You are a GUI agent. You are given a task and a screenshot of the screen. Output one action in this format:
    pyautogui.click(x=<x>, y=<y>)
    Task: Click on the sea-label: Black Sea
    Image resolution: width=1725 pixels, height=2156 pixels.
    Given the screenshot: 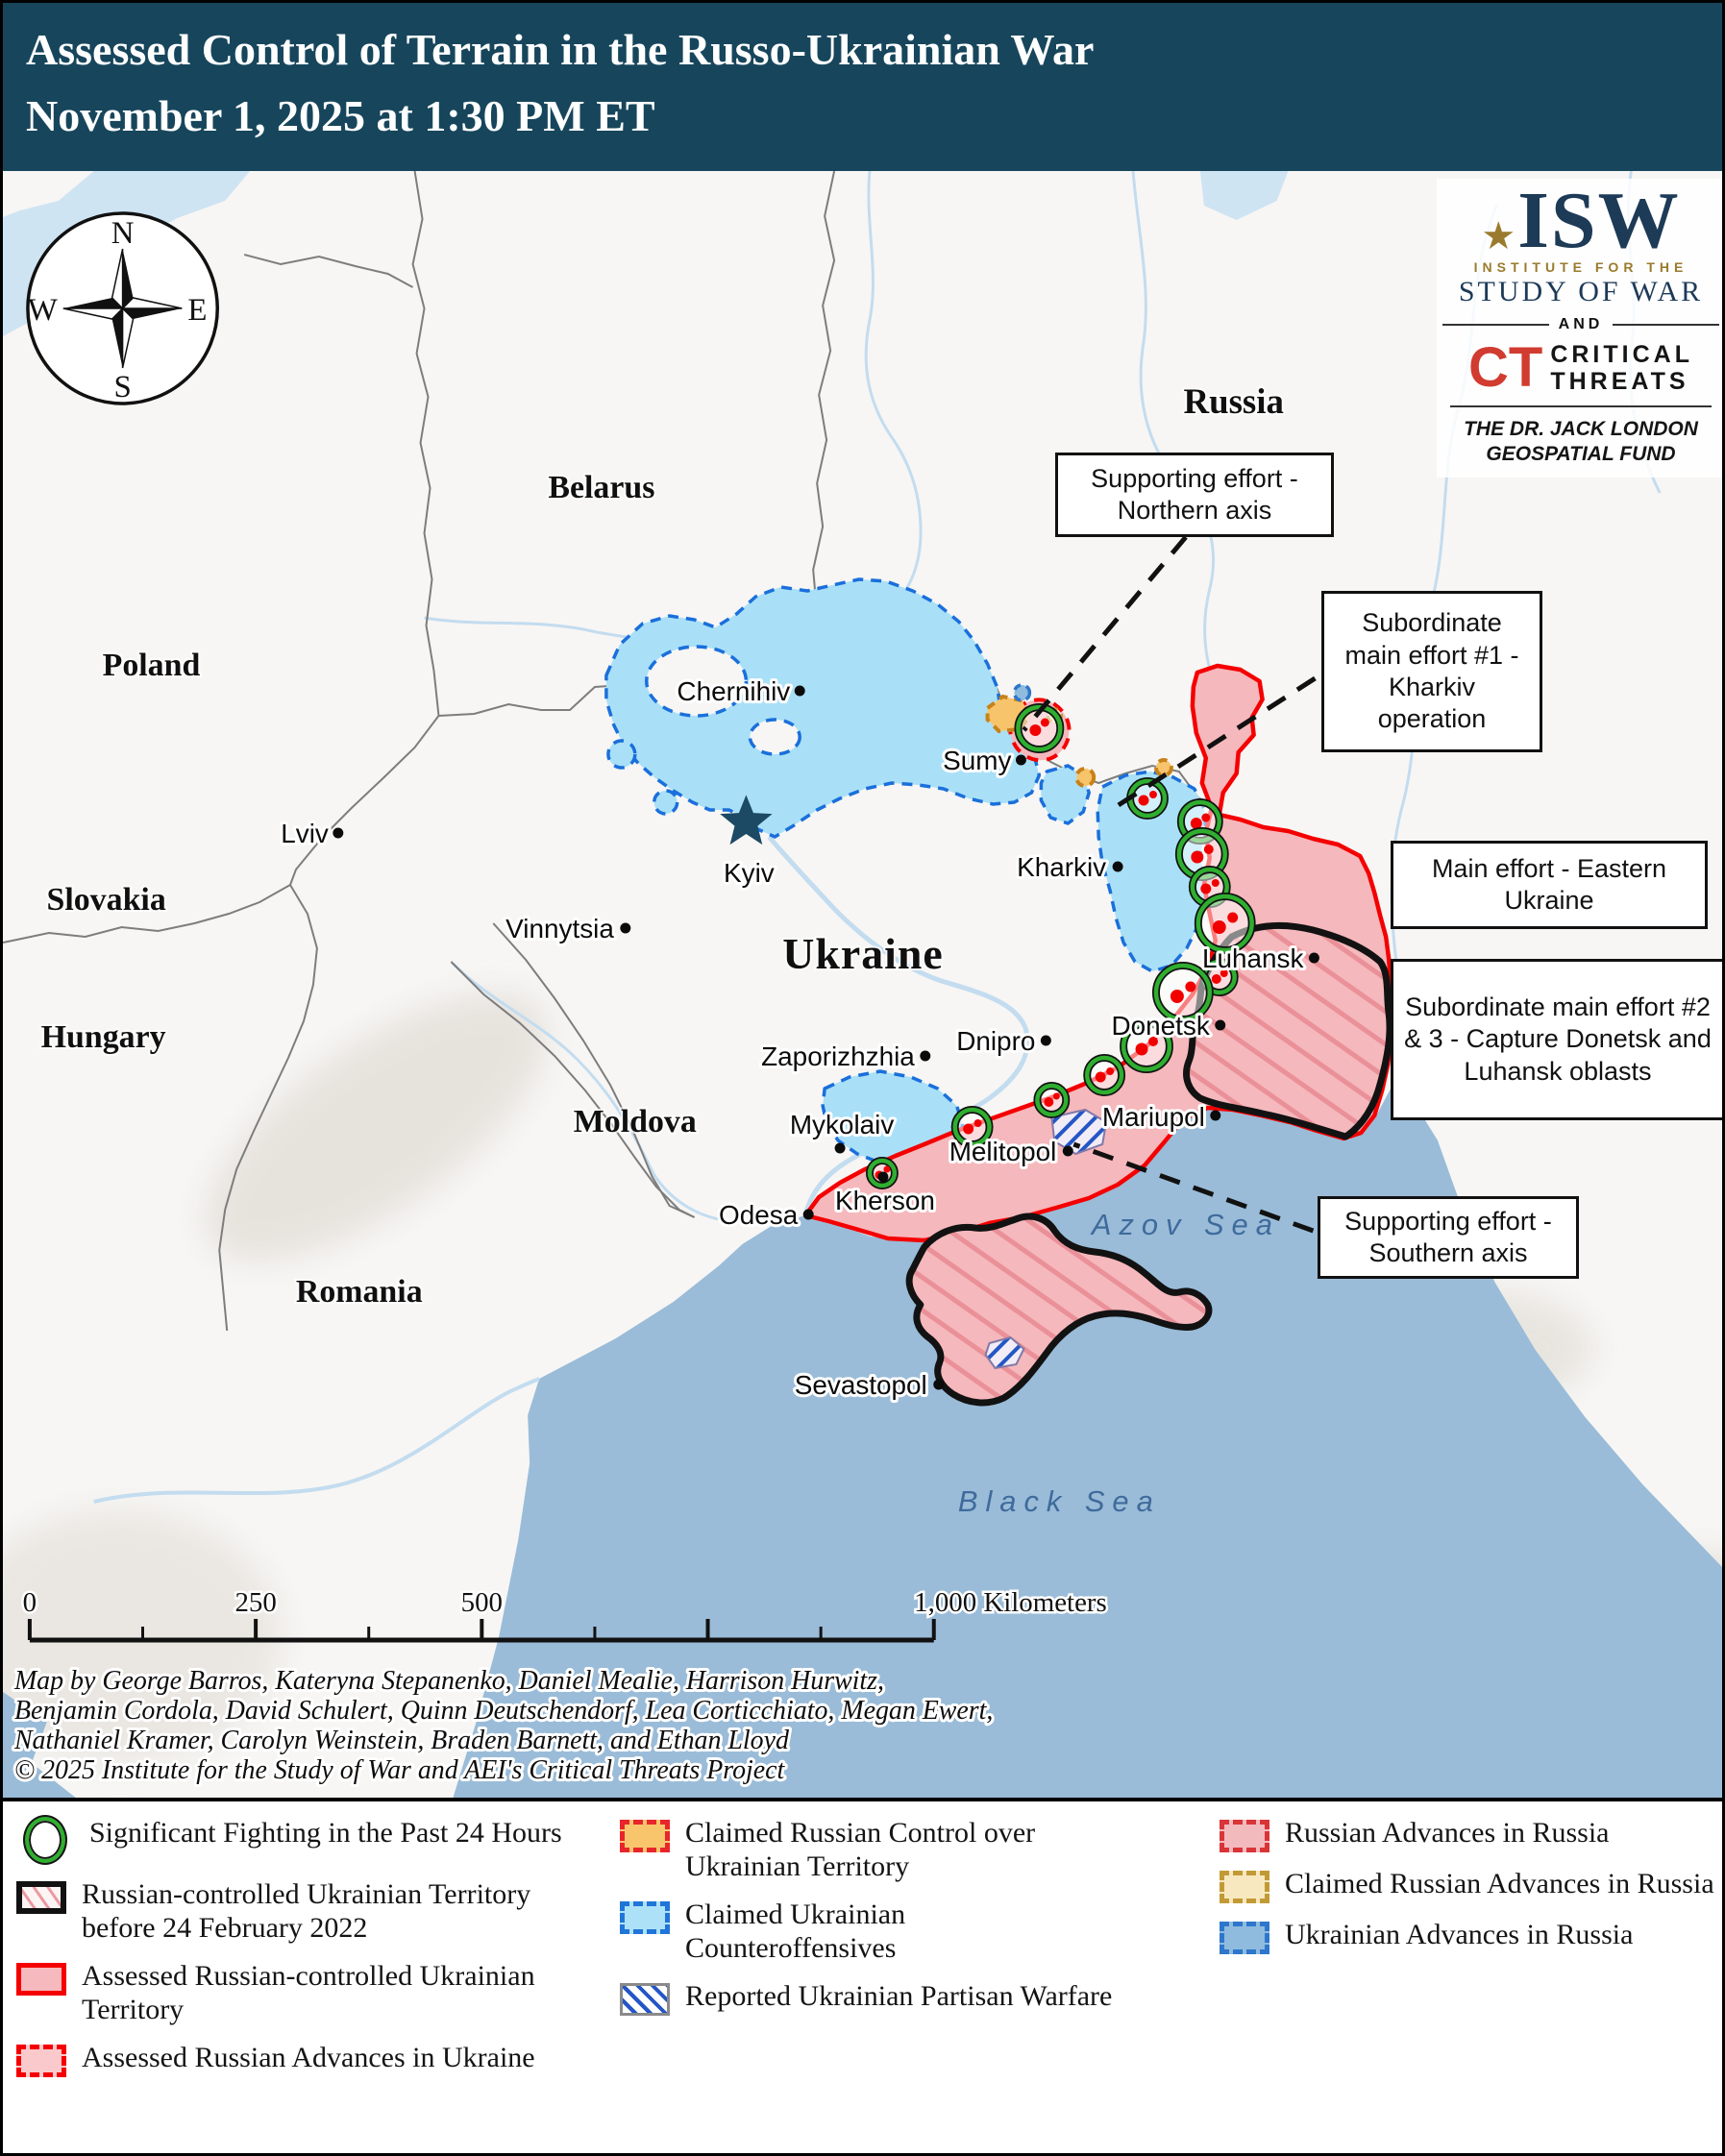 What is the action you would take?
    pyautogui.click(x=1059, y=1501)
    